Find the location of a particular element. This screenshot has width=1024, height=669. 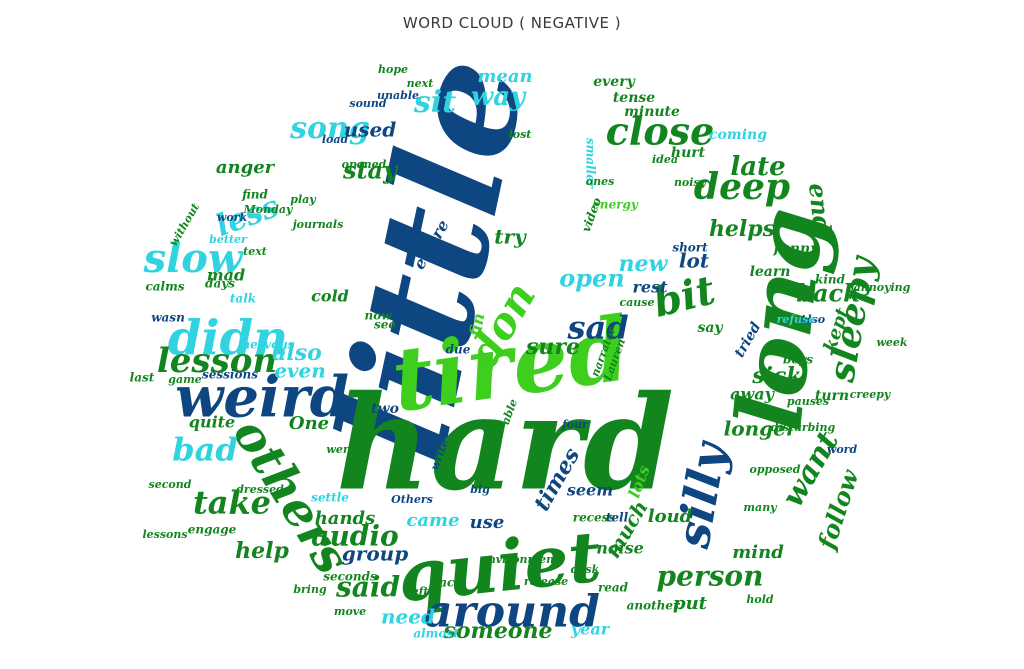

cloud-word-monday: Monday is located at coordinates (268, 209).